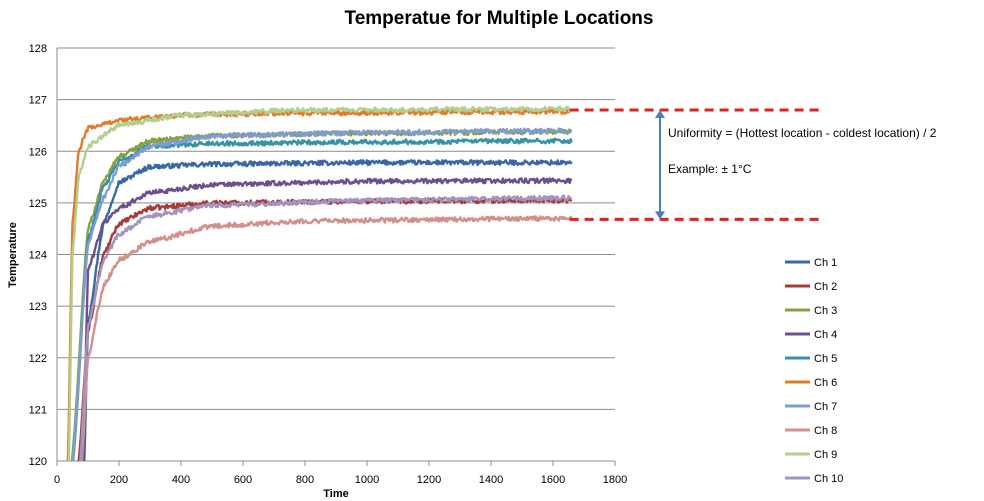 Image resolution: width=984 pixels, height=501 pixels. What do you see at coordinates (811, 455) in the screenshot?
I see `legend-item: Ch 9` at bounding box center [811, 455].